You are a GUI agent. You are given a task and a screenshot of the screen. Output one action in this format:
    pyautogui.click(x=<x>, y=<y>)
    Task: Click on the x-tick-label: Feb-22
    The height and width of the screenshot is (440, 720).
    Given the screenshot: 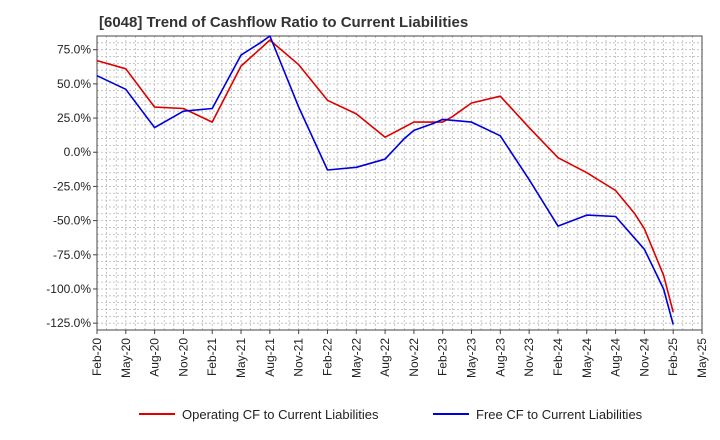 What is the action you would take?
    pyautogui.click(x=327, y=357)
    